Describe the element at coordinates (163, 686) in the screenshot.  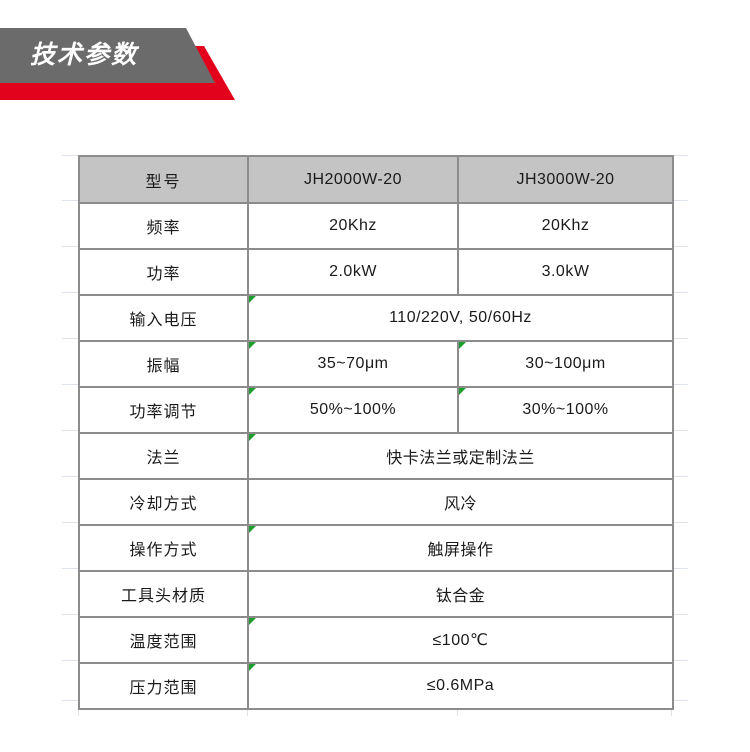
I see `row-label-pressure-range: 压力范围` at that location.